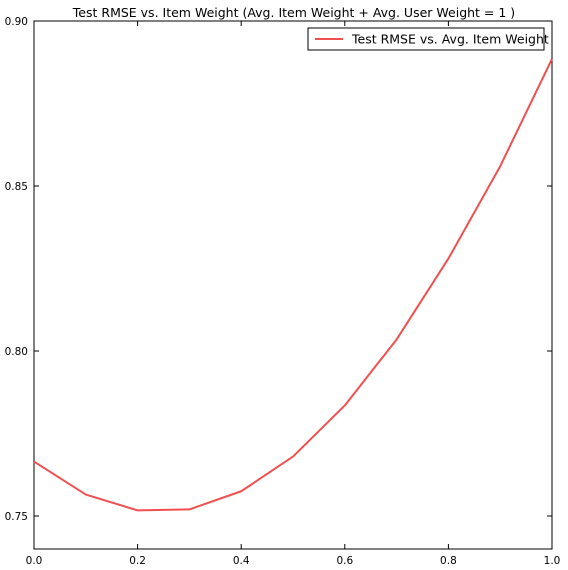 The height and width of the screenshot is (570, 568). I want to click on x-tick-label: 0.8, so click(448, 561).